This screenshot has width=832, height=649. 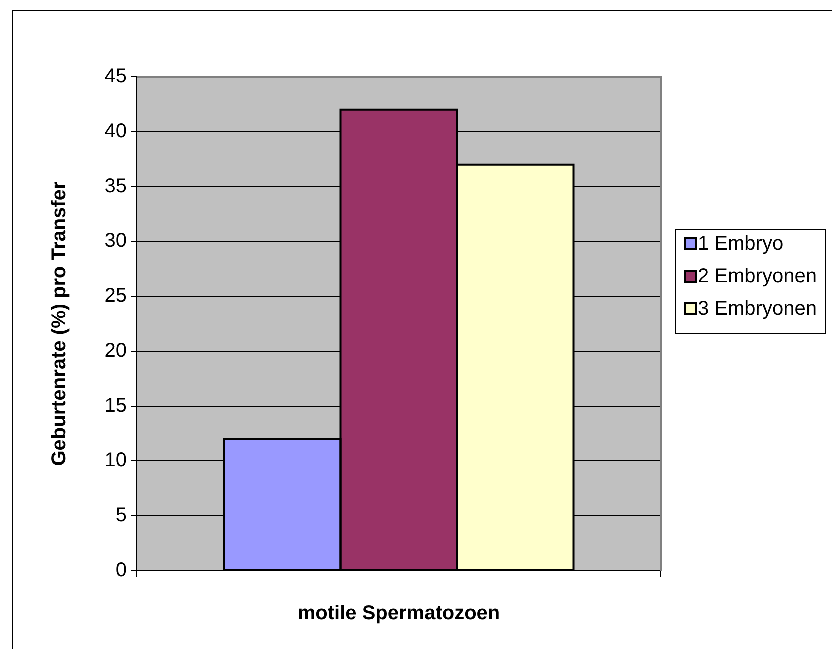 I want to click on y-tick-label: 20, so click(x=115, y=351).